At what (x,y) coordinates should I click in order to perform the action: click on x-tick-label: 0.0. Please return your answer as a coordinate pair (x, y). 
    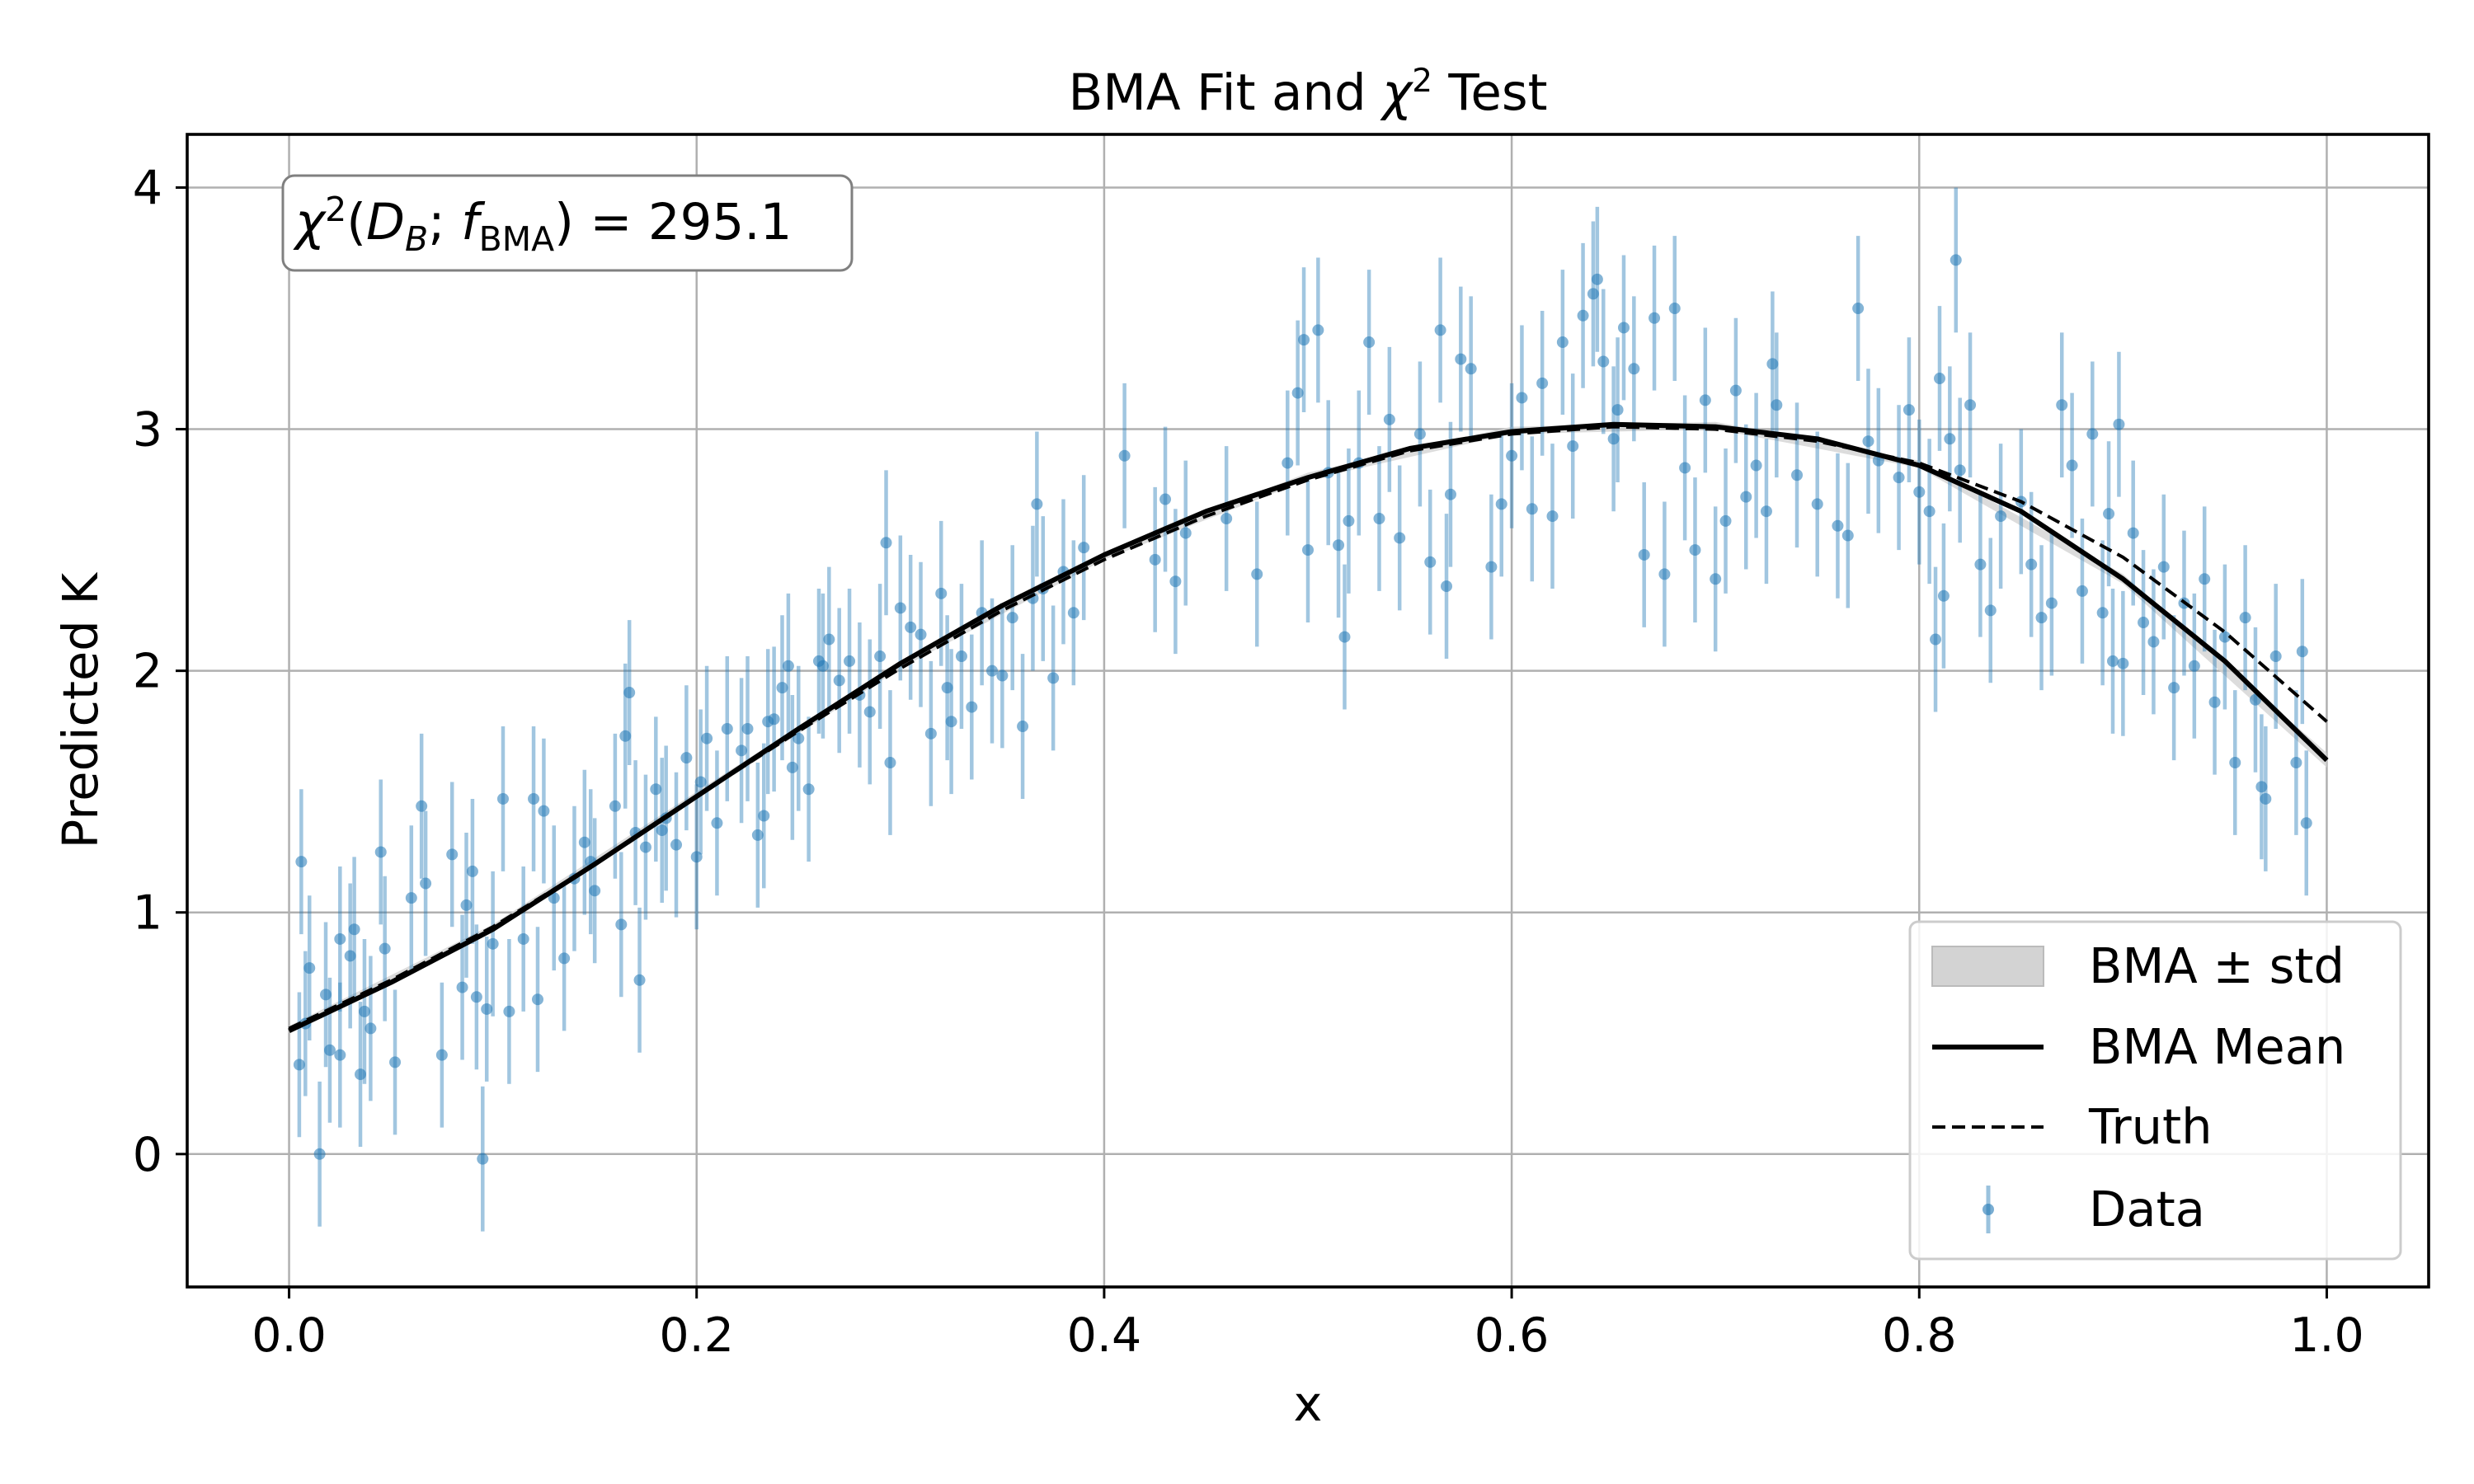
    Looking at the image, I should click on (289, 1335).